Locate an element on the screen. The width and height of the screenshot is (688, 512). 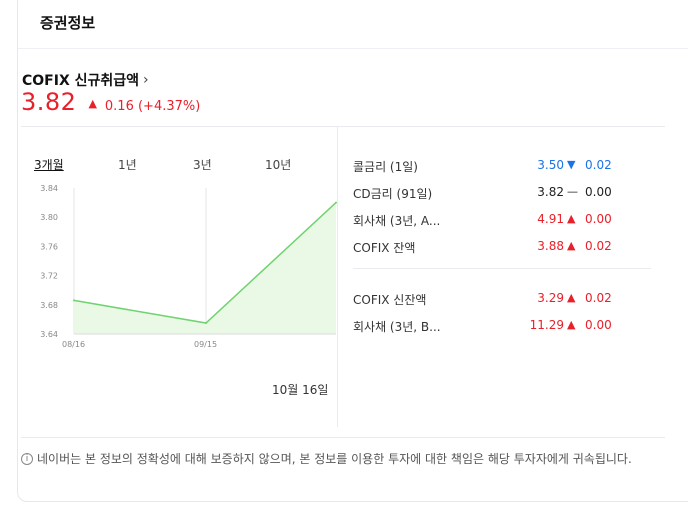
down-arrow-icon: ▼ is located at coordinates (571, 164).